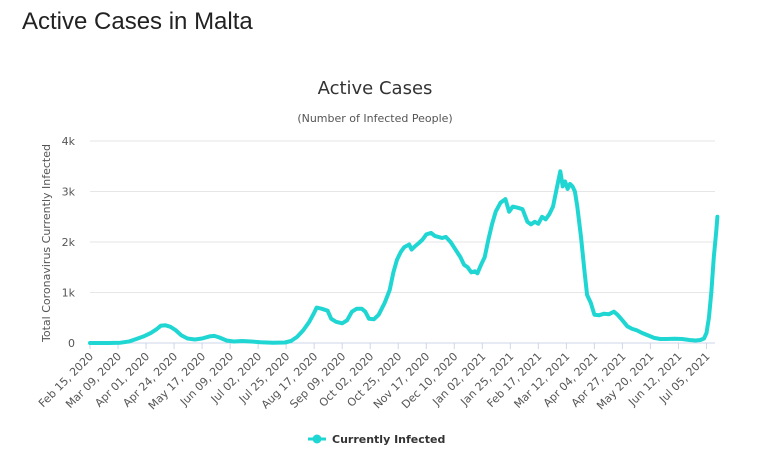 This screenshot has height=469, width=778. What do you see at coordinates (317, 439) in the screenshot?
I see `legend-dot-marker` at bounding box center [317, 439].